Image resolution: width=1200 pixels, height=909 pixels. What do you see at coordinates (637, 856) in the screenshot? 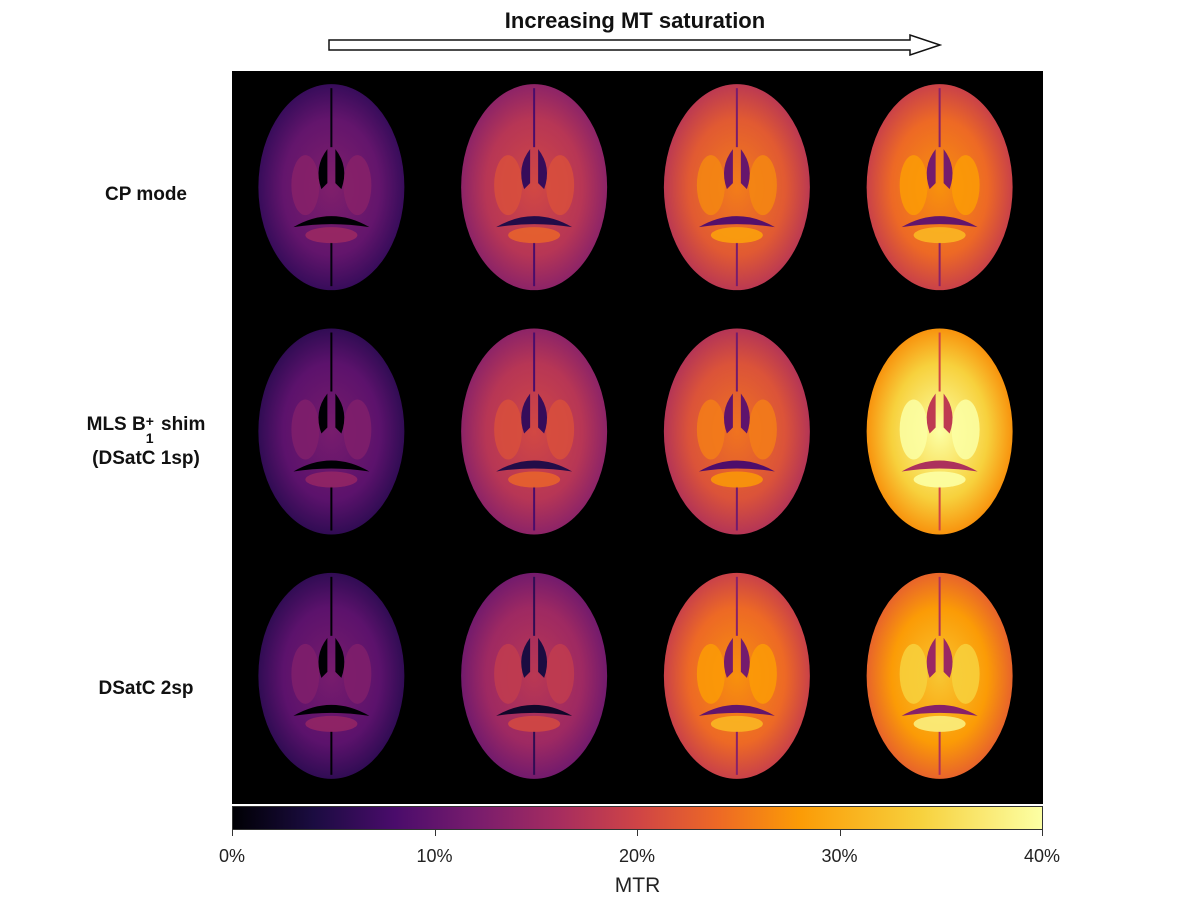
I see `colorbar-tick-label: 20%` at bounding box center [637, 856].